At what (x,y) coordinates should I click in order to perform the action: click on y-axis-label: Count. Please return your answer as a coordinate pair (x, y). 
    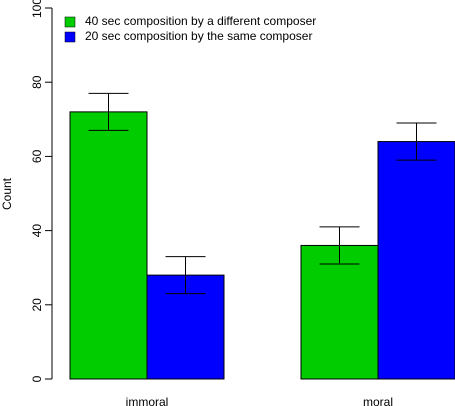
    Looking at the image, I should click on (7, 193).